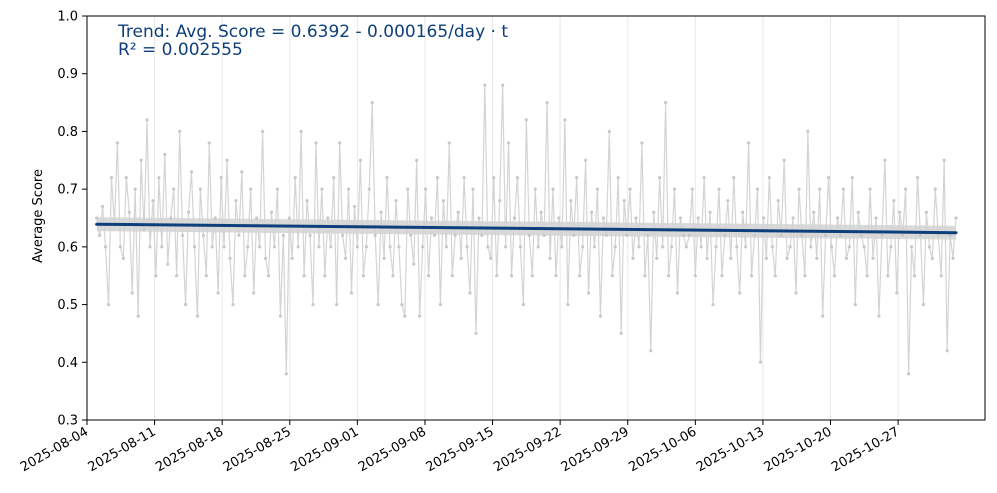  Describe the element at coordinates (527, 449) in the screenshot. I see `x-tick-label: 2025-09-22` at that location.